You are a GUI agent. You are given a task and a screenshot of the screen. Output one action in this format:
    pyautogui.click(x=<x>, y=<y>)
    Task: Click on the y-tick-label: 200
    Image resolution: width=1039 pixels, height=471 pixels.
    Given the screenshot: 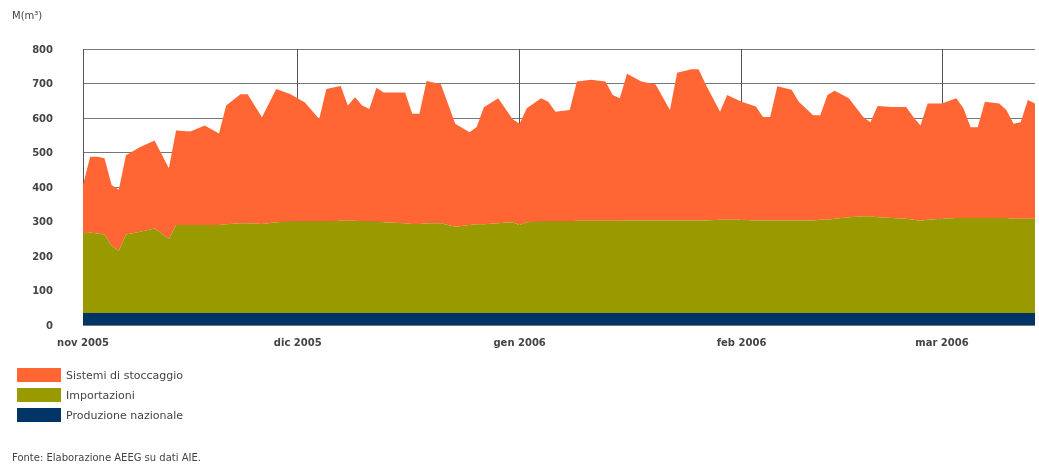 What is the action you would take?
    pyautogui.click(x=43, y=256)
    